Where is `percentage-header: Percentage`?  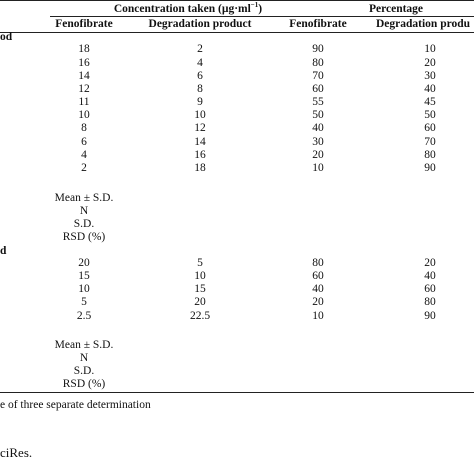 percentage-header: Percentage is located at coordinates (396, 9).